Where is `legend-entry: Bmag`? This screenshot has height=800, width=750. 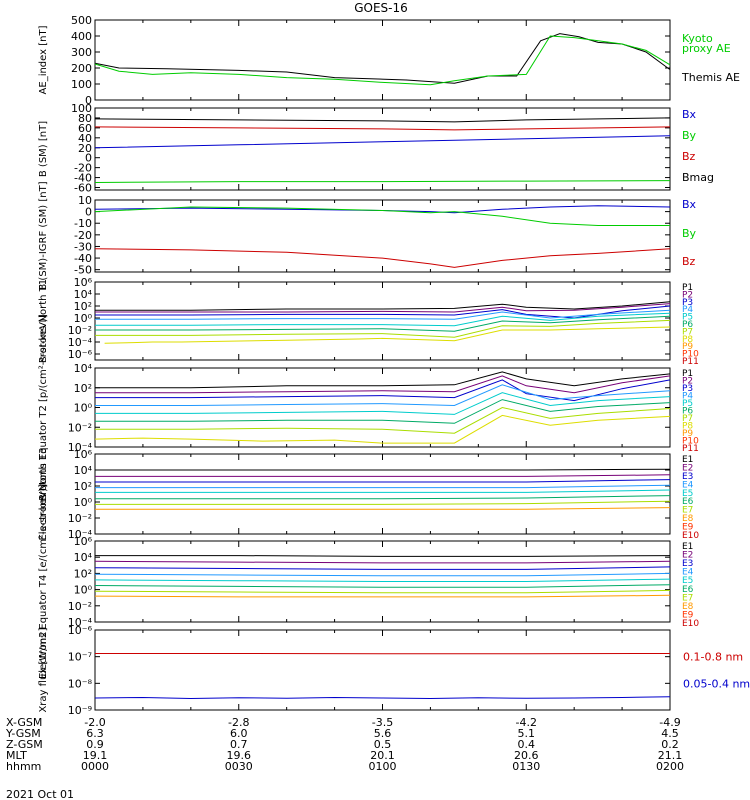 legend-entry: Bmag is located at coordinates (698, 177).